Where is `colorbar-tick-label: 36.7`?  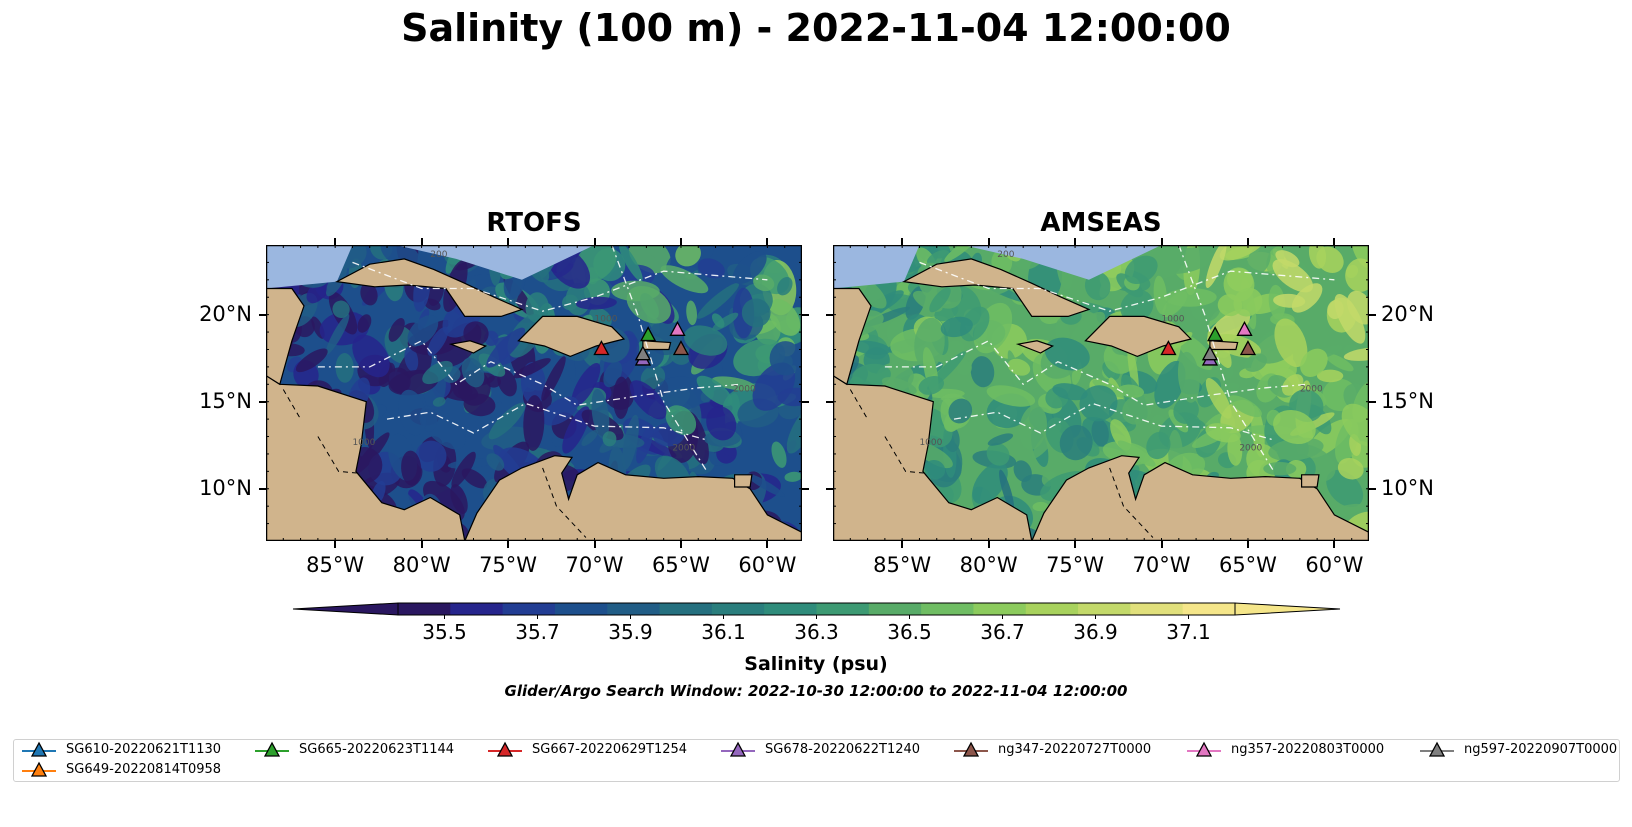
colorbar-tick-label: 36.7 is located at coordinates (1002, 632).